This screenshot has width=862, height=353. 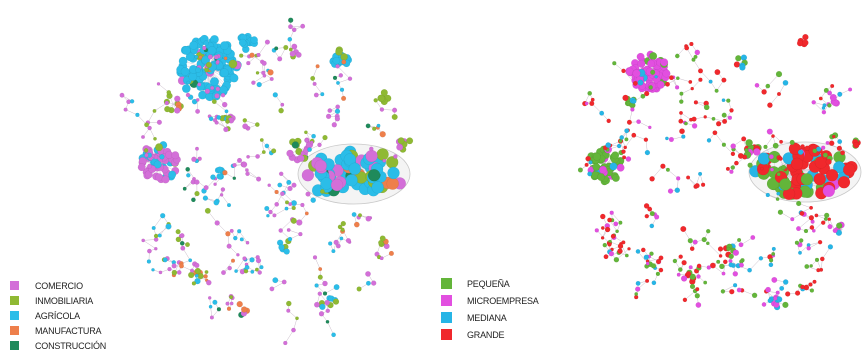 What do you see at coordinates (58, 330) in the screenshot?
I see `legend-item-manufactura: MANUFACTURA` at bounding box center [58, 330].